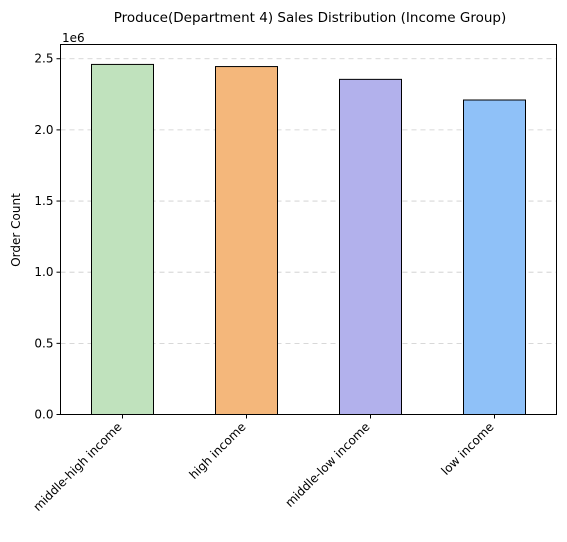 This screenshot has height=542, width=567. What do you see at coordinates (43, 415) in the screenshot?
I see `y-tick-label: 0.0` at bounding box center [43, 415].